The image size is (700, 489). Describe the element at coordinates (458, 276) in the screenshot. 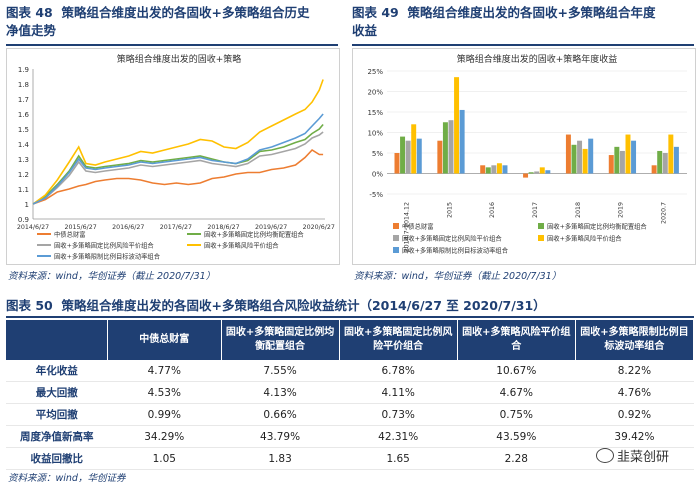

I see `fig49-source: 资料来源：wind，华创证券（截止 2020/7/31）` at that location.